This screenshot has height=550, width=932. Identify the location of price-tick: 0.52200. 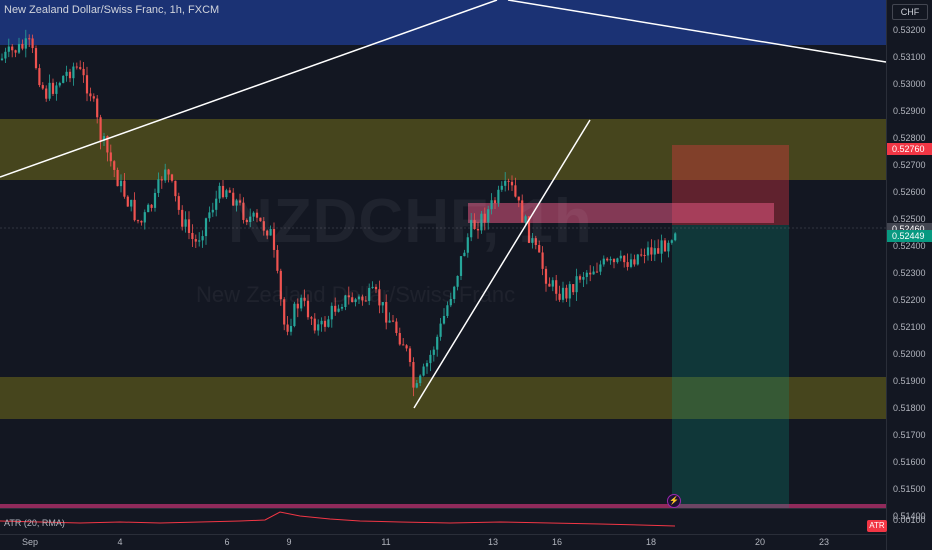
(909, 300).